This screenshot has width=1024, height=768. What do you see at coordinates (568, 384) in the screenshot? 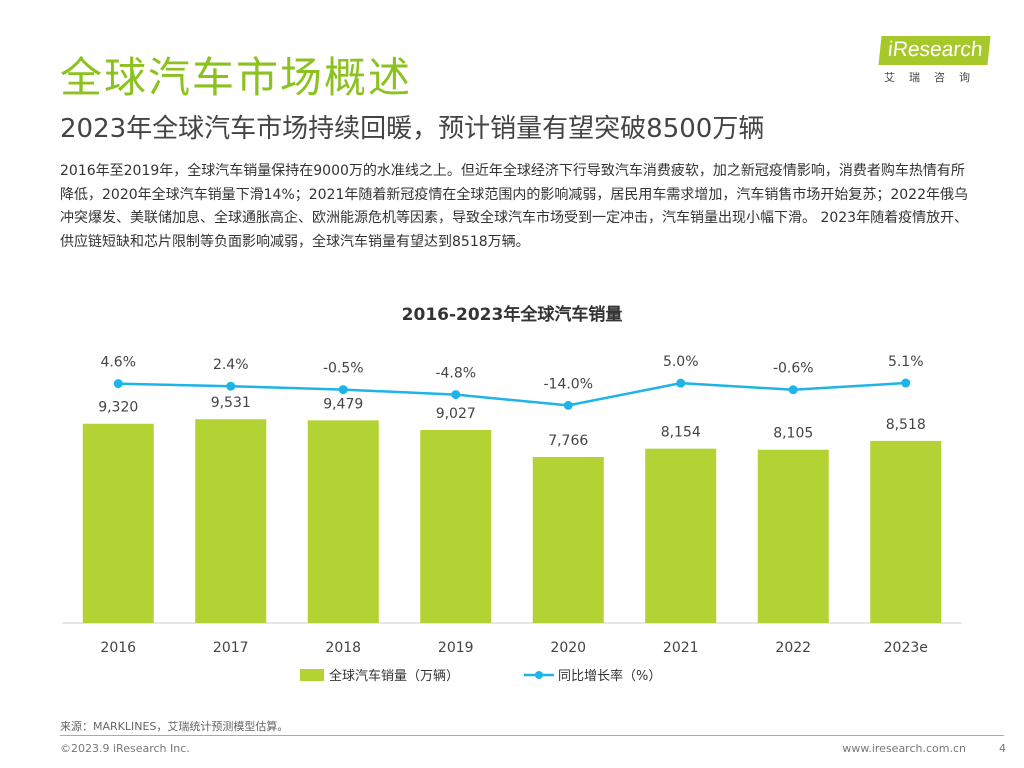
I see `growth-label-2020: -14.0%` at bounding box center [568, 384].